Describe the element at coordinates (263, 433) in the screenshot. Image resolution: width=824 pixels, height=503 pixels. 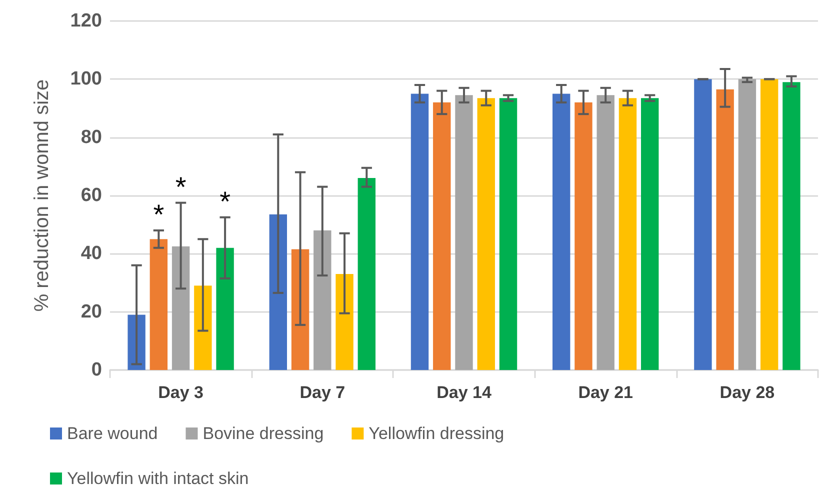
I see `legend-label: Bovine dressing` at that location.